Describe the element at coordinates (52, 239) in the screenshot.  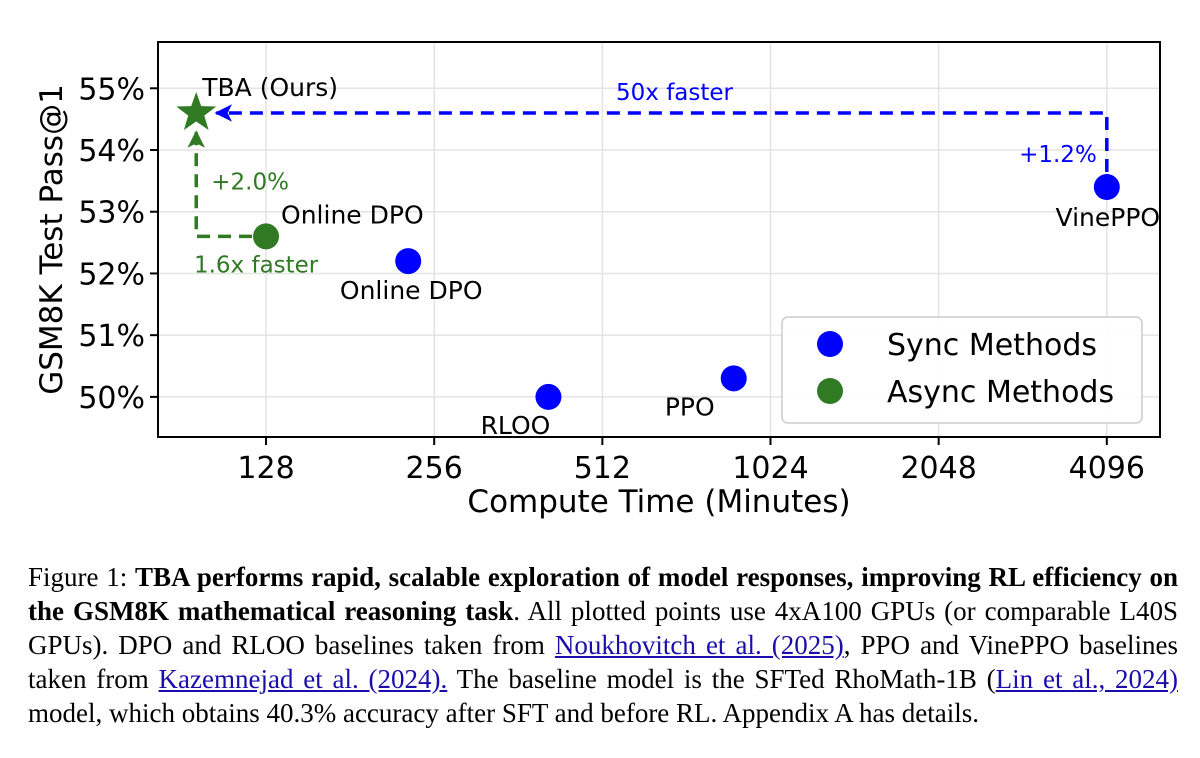
I see `y-axis-label: GSM8K Test Pass@1` at that location.